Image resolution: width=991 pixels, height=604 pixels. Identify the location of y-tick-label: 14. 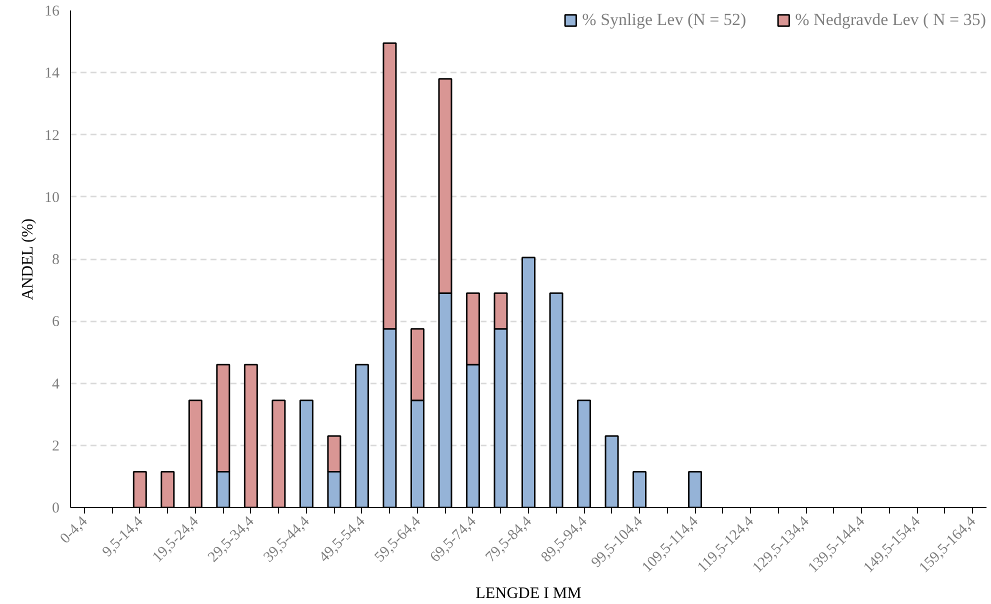
(52, 74).